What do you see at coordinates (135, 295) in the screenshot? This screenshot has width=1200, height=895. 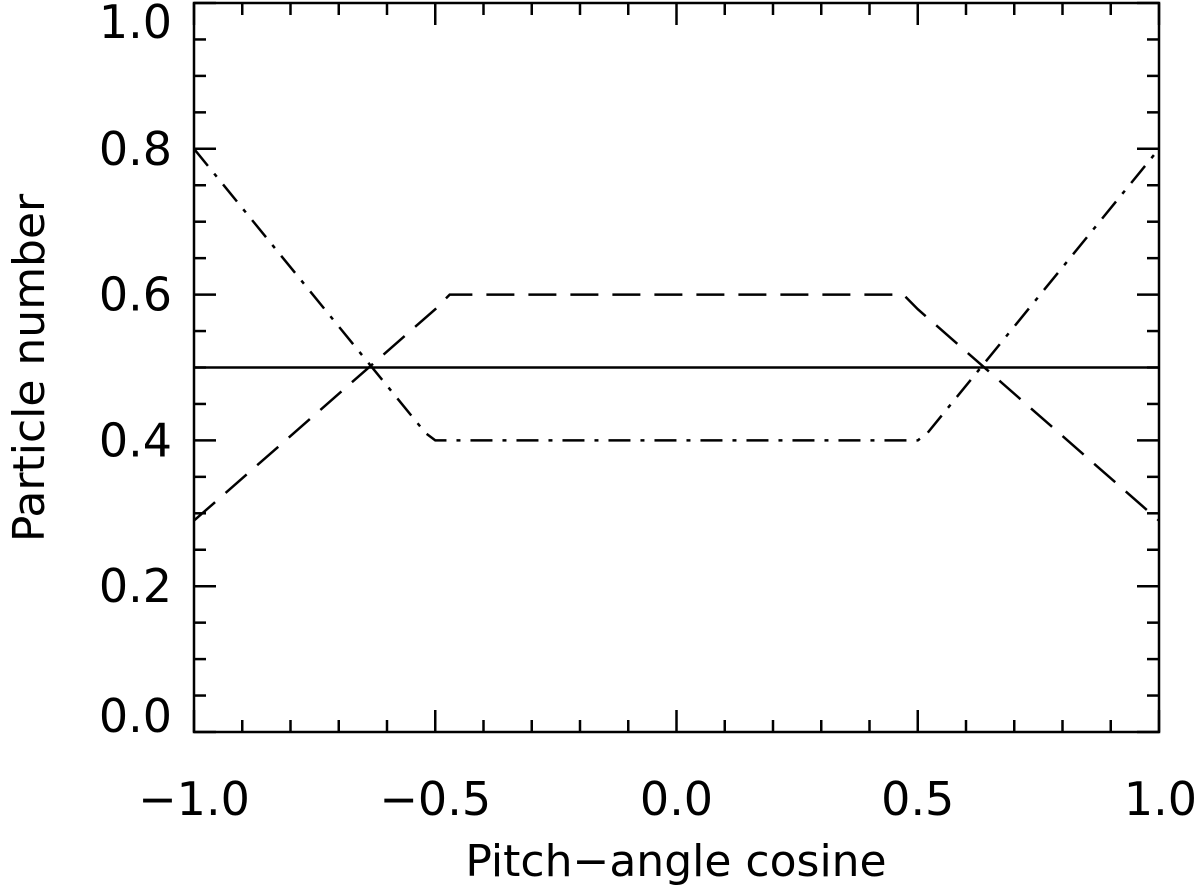 I see `y-tick-label: 0.6` at bounding box center [135, 295].